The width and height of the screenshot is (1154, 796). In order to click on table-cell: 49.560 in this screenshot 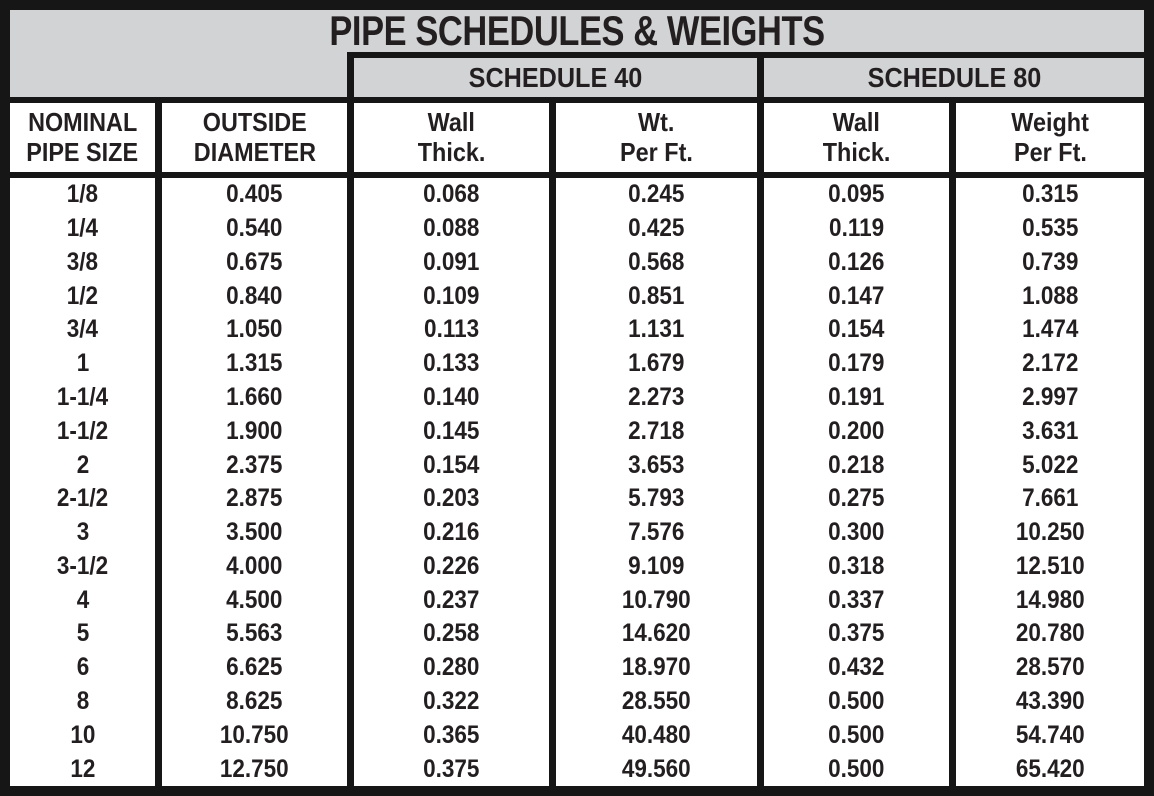, I will do `click(653, 769)`.